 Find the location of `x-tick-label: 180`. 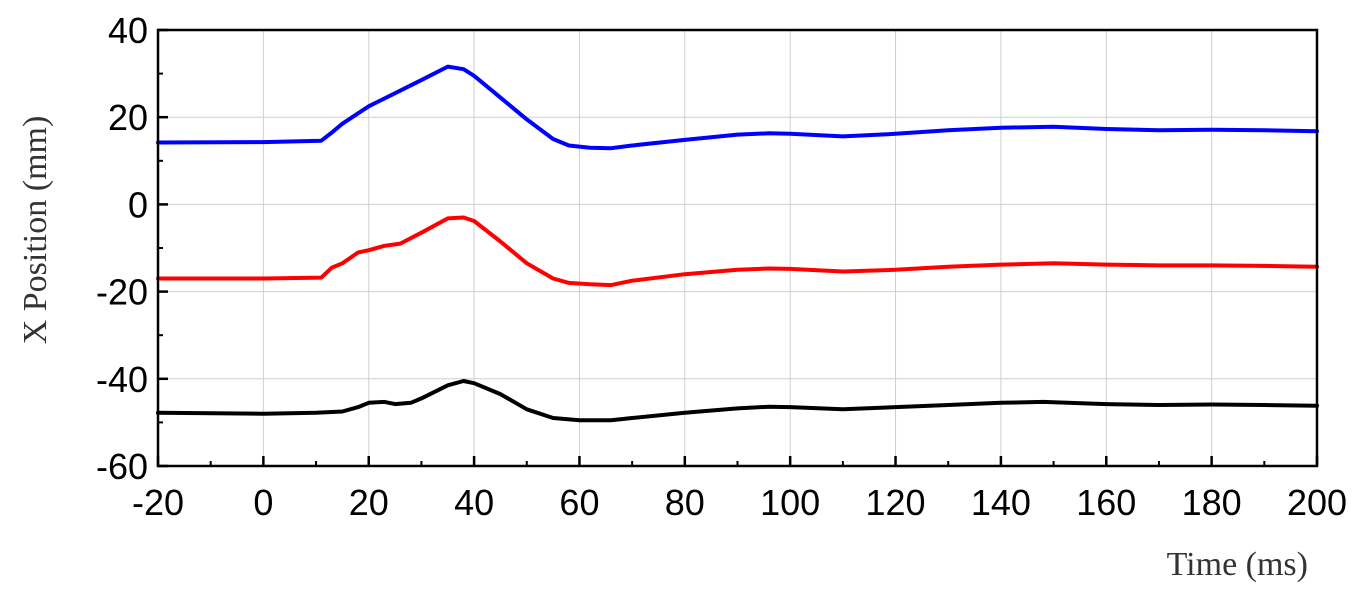

x-tick-label: 180 is located at coordinates (1212, 502).